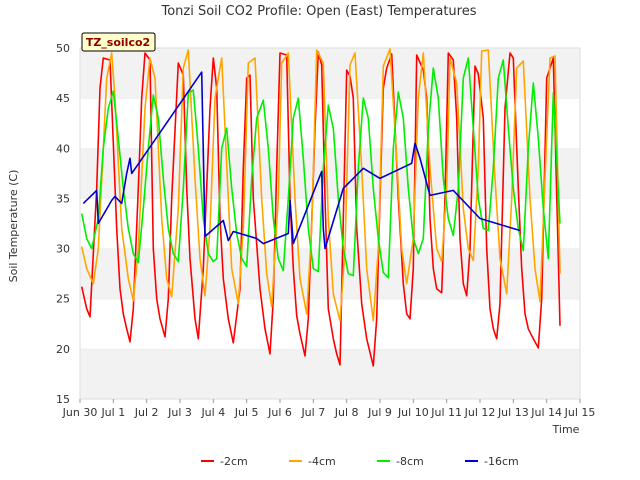  Describe the element at coordinates (312, 412) in the screenshot. I see `x-tick-label: Jul 7` at that location.